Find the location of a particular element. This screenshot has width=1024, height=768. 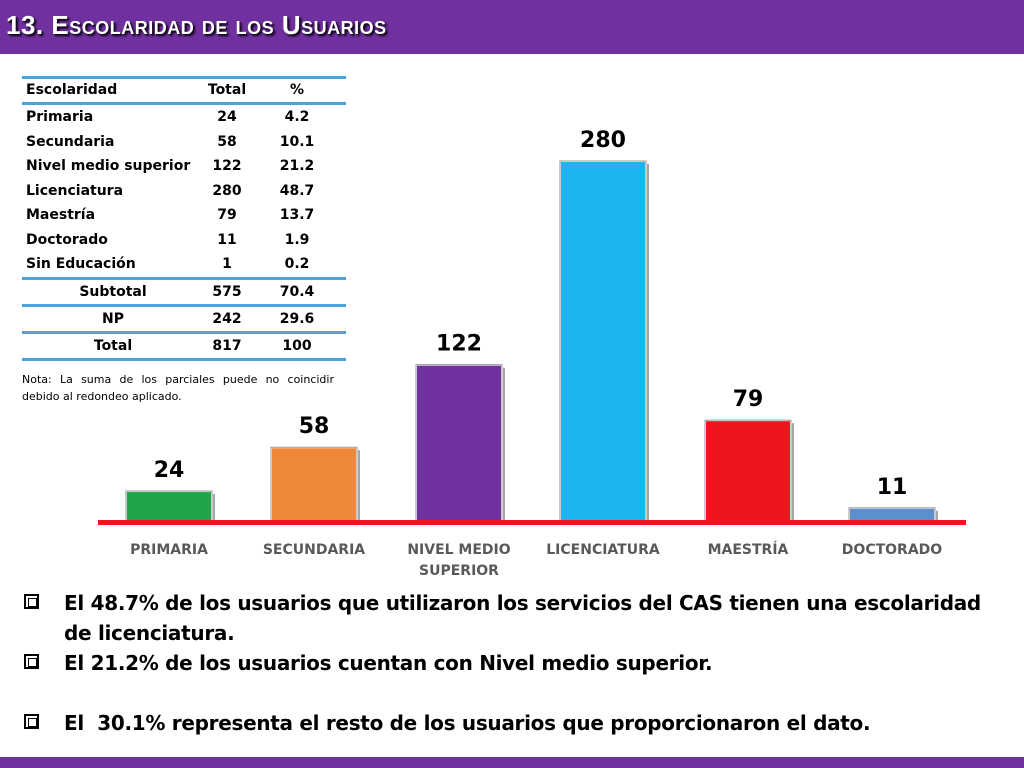

table-cell: 13.7 is located at coordinates (297, 215).